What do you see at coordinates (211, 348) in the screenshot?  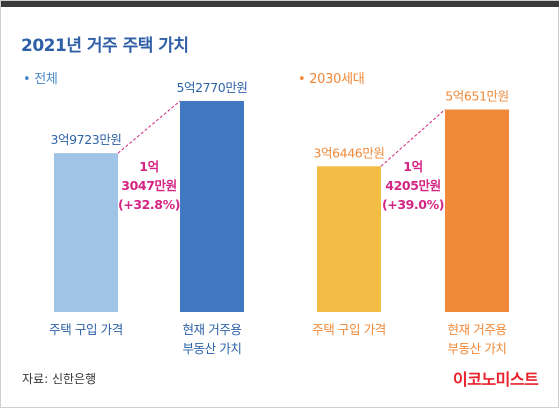 I see `all-category-label: 부동산 가치` at bounding box center [211, 348].